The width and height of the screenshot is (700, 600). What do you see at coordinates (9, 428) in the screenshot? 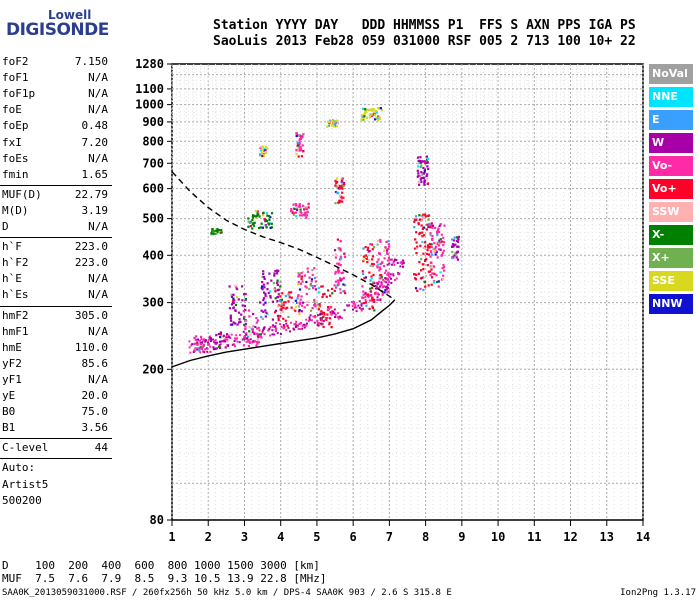
I see `param-label: B1` at bounding box center [9, 428].